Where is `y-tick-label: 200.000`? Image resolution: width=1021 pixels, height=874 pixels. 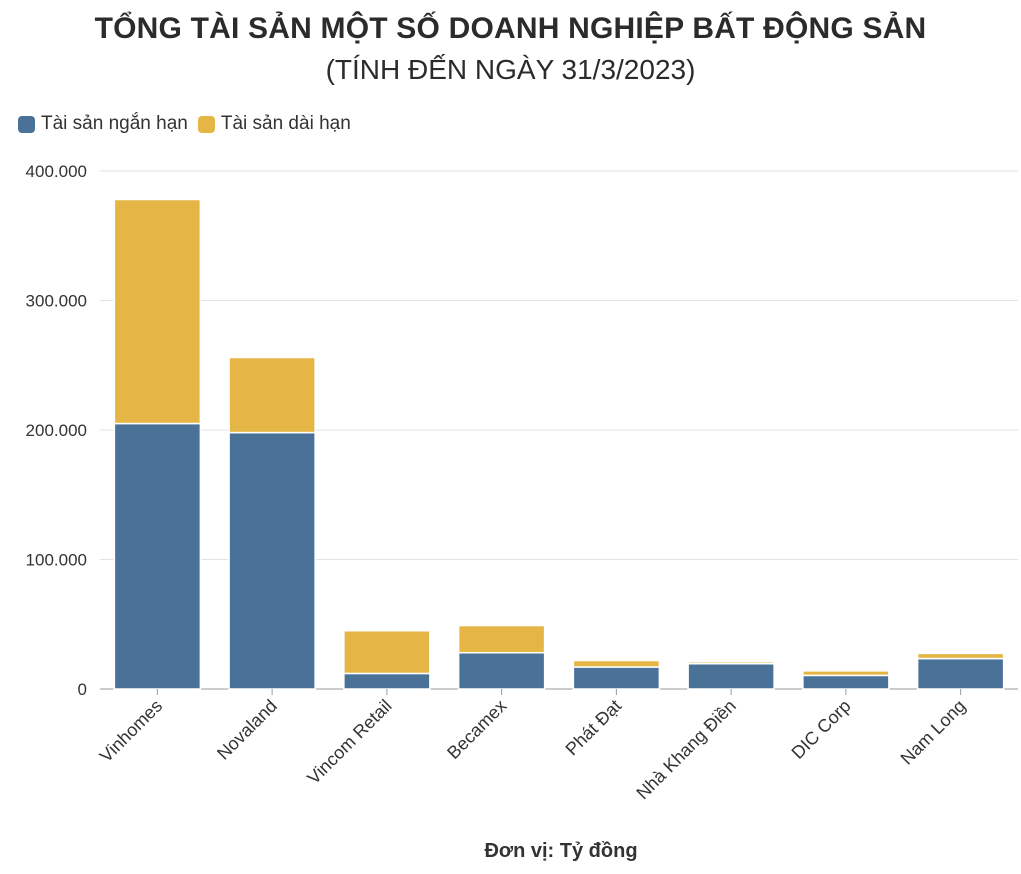
y-tick-label: 200.000 is located at coordinates (56, 430).